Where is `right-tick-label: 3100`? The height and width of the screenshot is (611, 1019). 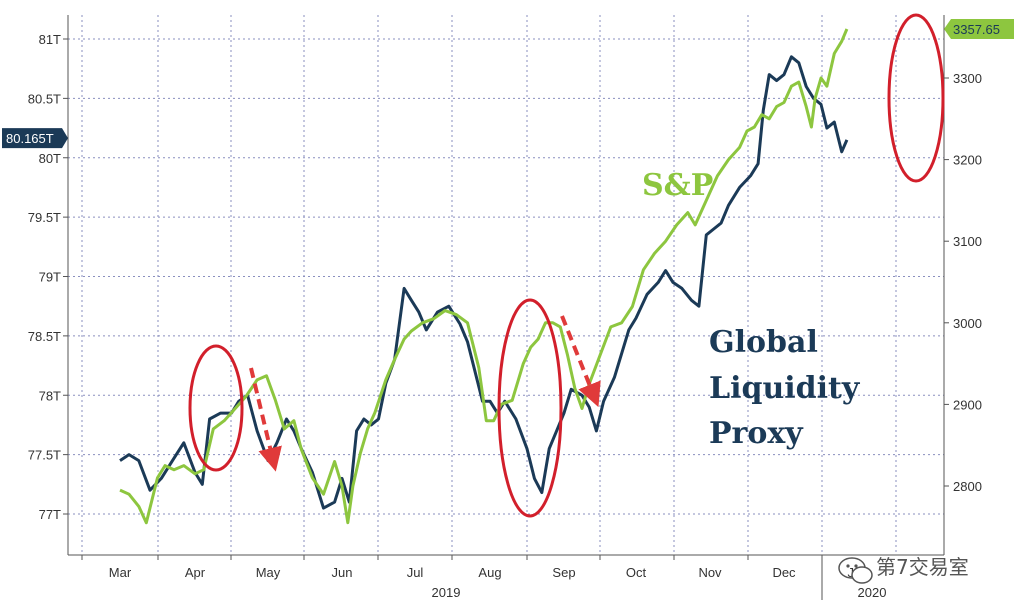 right-tick-label: 3100 is located at coordinates (967, 241).